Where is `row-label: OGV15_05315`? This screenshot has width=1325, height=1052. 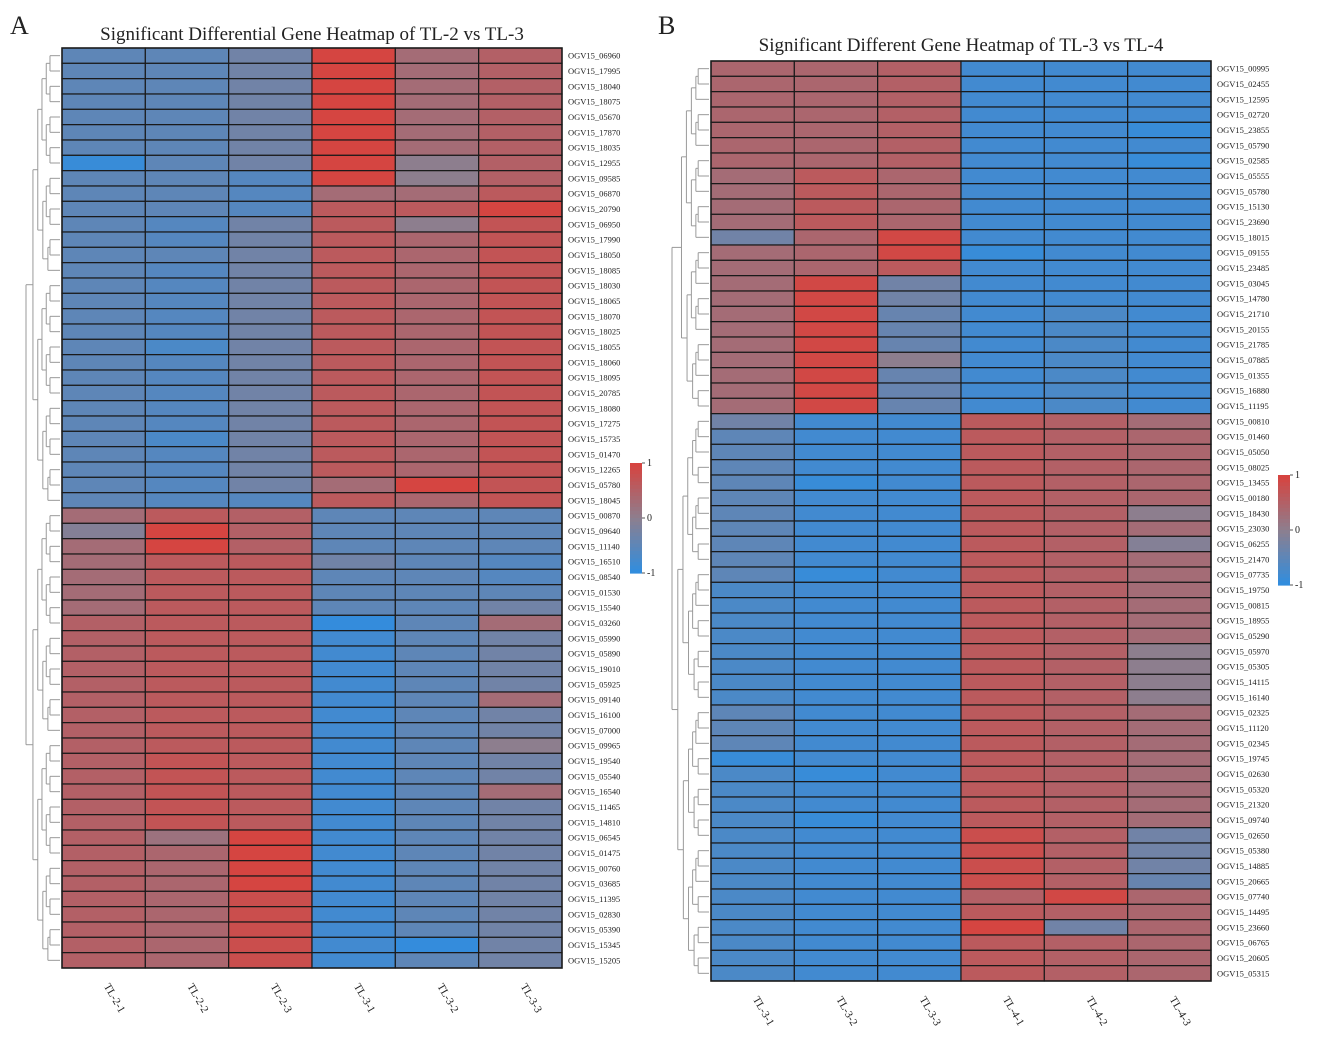
row-label: OGV15_05315 is located at coordinates (1243, 973).